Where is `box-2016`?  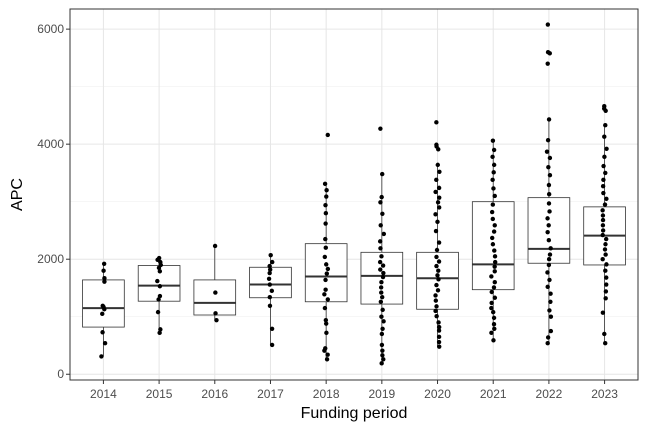 box-2016 is located at coordinates (215, 297).